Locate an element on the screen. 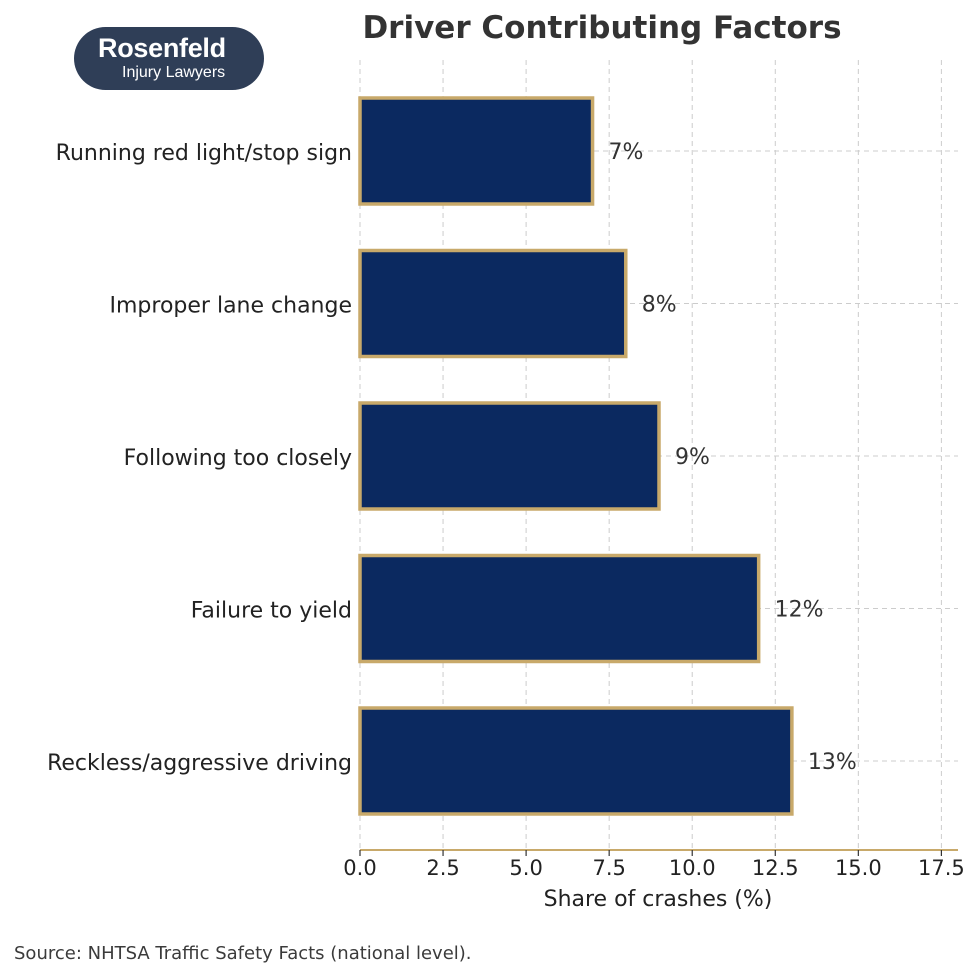  logo-subtitle: Injury Lawyers is located at coordinates (174, 72).